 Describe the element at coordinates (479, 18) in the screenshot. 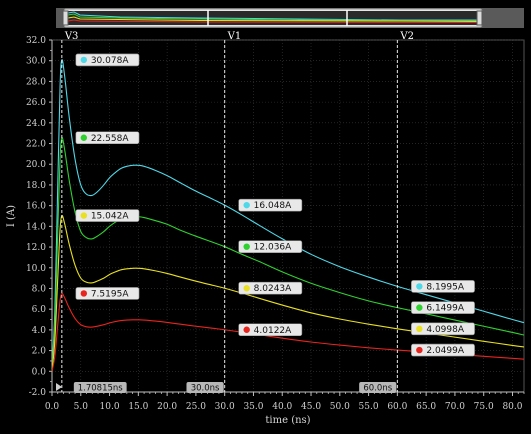

I see `slider-handle-right-icon` at that location.